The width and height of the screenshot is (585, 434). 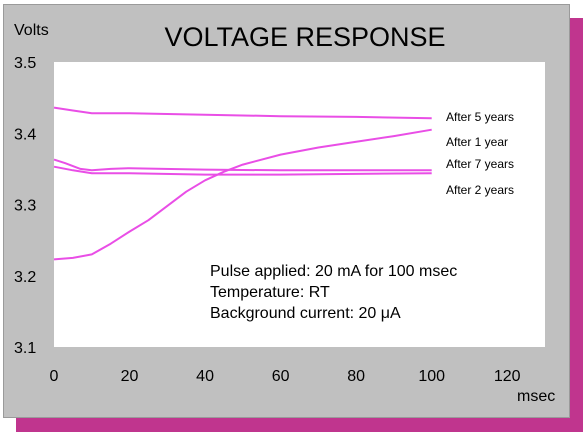 What do you see at coordinates (305, 313) in the screenshot?
I see `annotation-background-current: Background current: 20 μA` at bounding box center [305, 313].